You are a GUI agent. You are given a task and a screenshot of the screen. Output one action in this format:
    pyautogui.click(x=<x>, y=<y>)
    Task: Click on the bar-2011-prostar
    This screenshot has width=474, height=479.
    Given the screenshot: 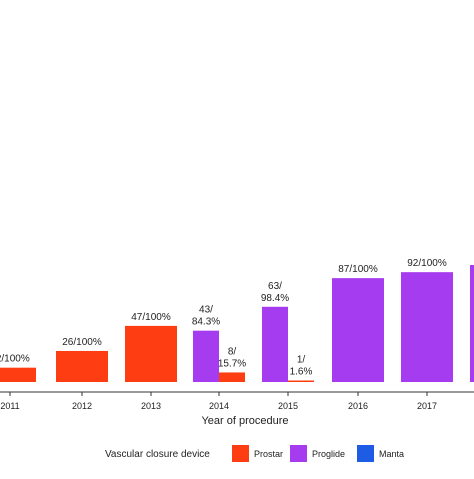 What is the action you would take?
    pyautogui.click(x=18, y=374)
    